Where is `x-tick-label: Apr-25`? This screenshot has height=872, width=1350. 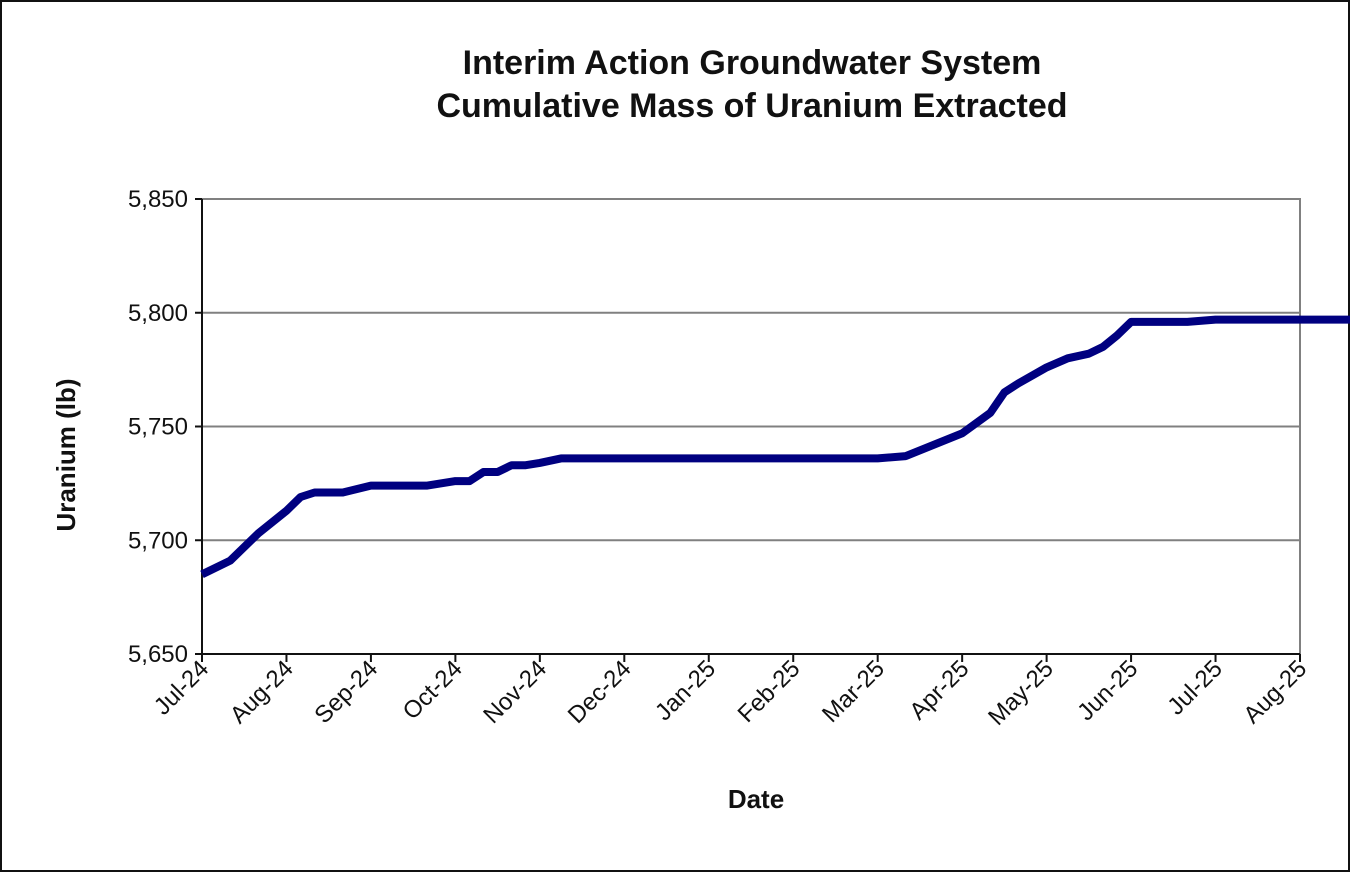 x-tick-label: Apr-25 is located at coordinates (939, 690).